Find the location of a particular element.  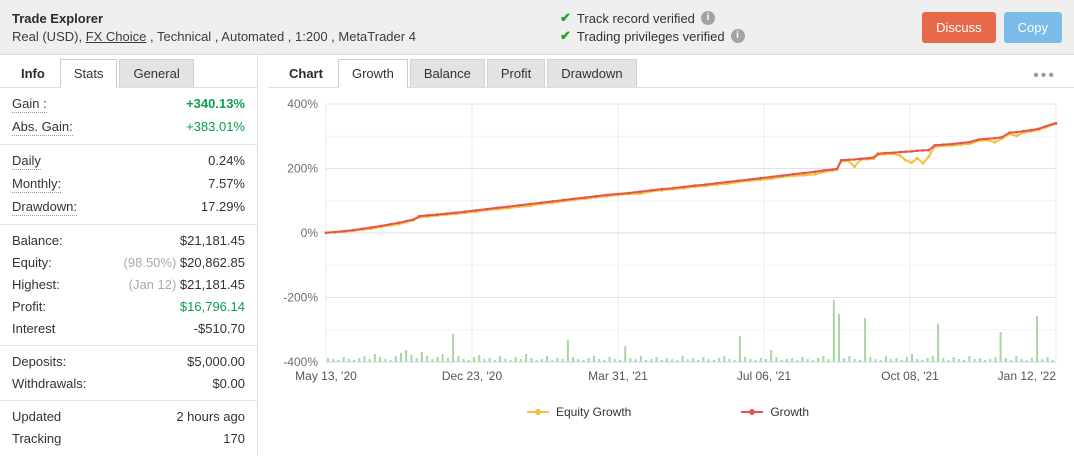

stat-row-gain: Gain : +340.13% is located at coordinates (128, 104).